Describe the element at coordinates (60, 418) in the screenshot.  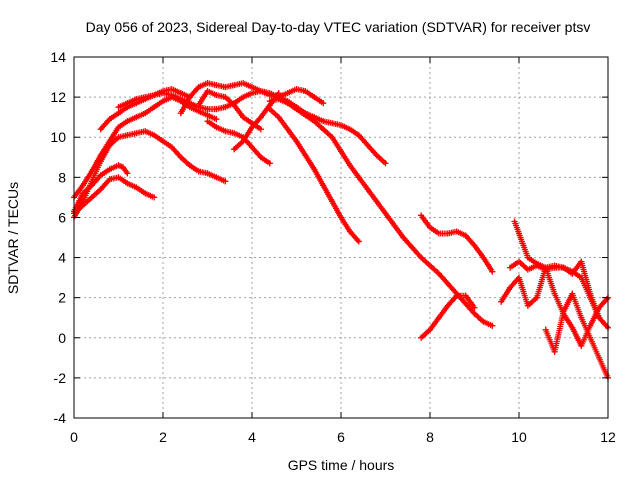
I see `y-tick-label: -4` at that location.